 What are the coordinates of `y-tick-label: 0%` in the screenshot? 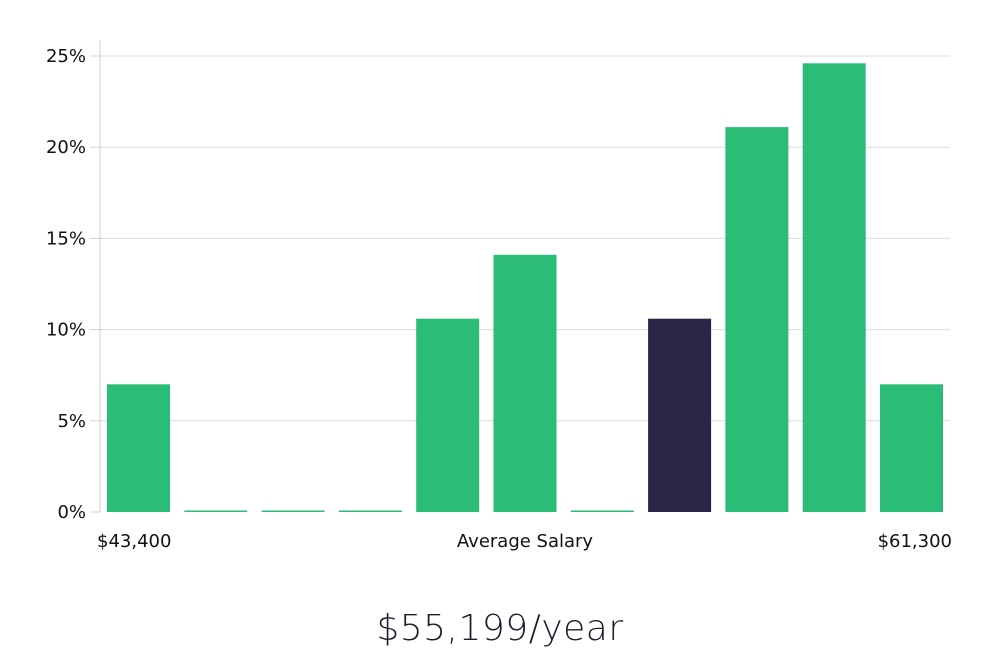 It's located at (71, 512).